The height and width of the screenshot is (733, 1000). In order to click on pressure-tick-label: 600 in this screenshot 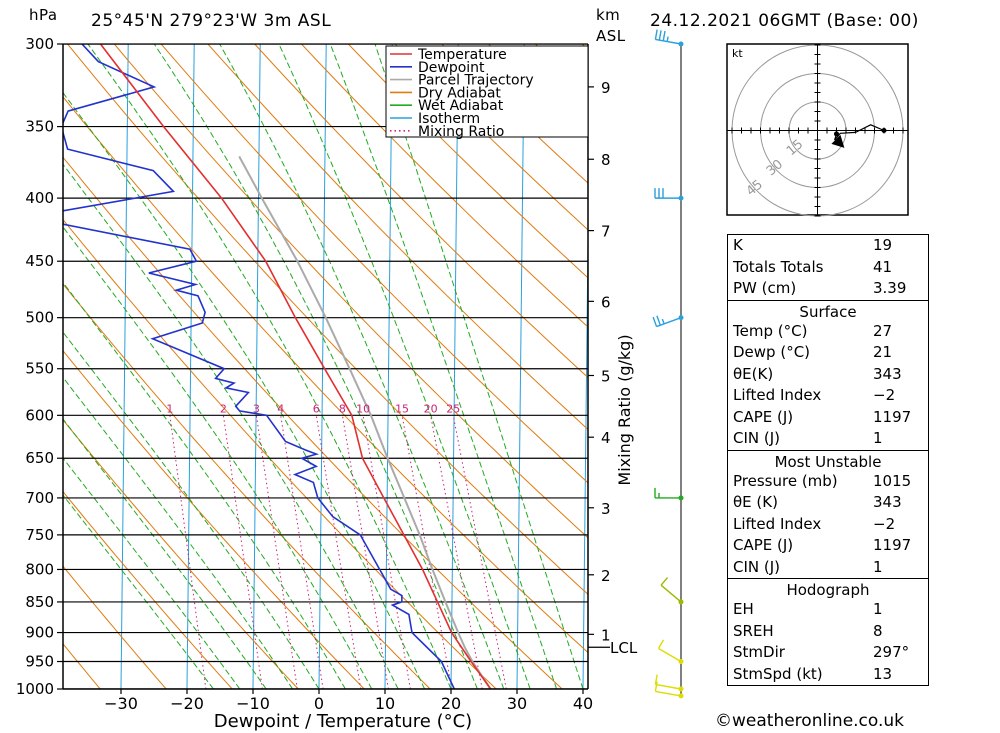, I will do `click(39, 415)`.